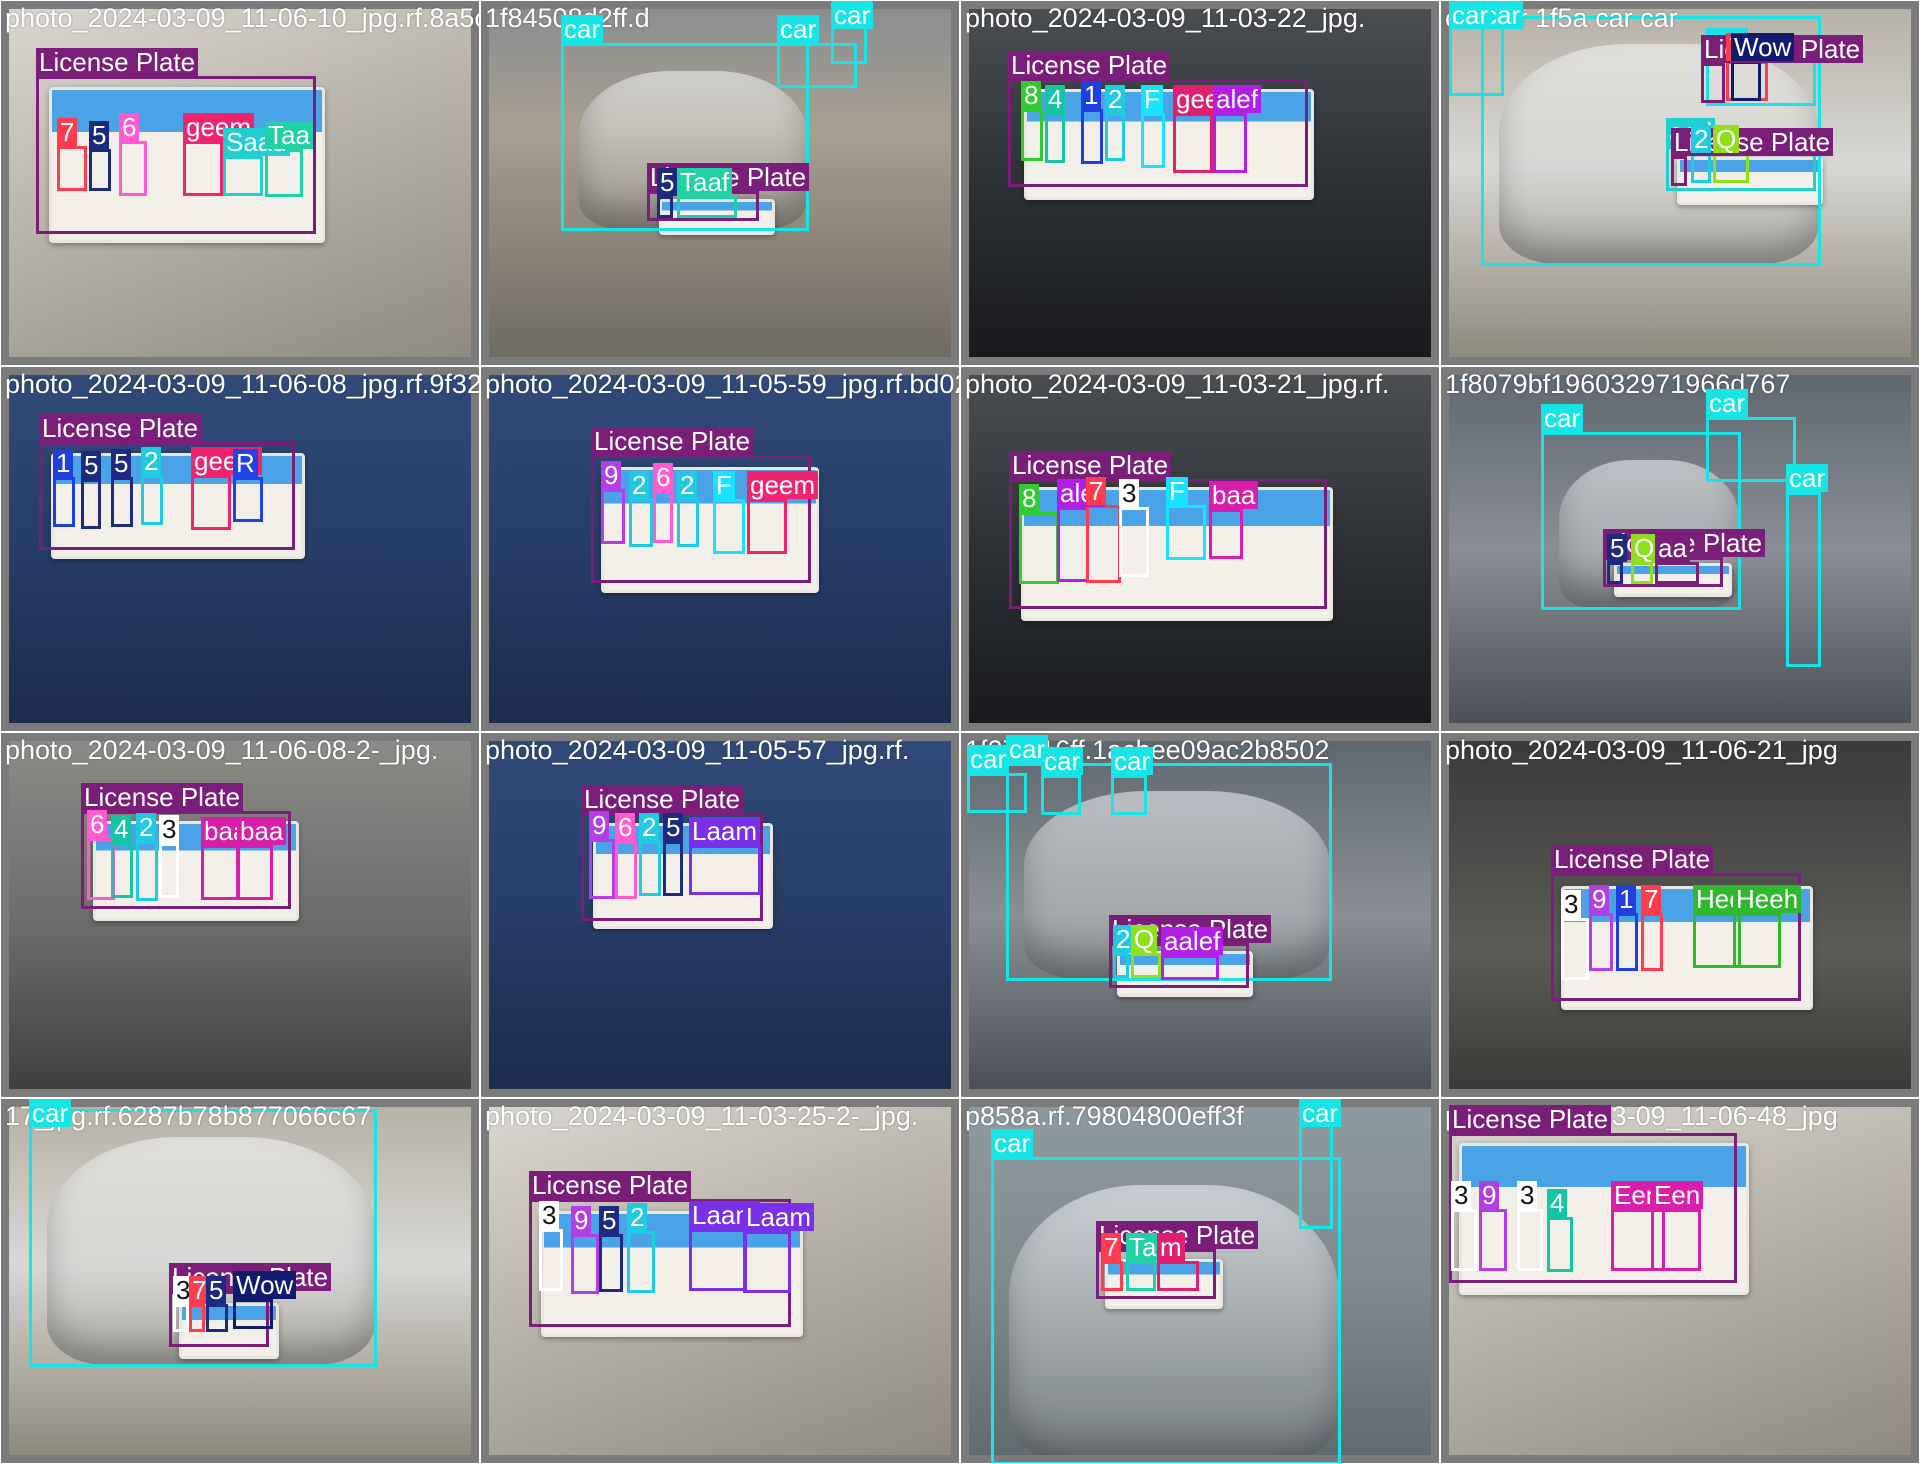  I want to click on image-filename-caption: photo_2024-03-09_11-05-57_jpg.rf., so click(697, 750).